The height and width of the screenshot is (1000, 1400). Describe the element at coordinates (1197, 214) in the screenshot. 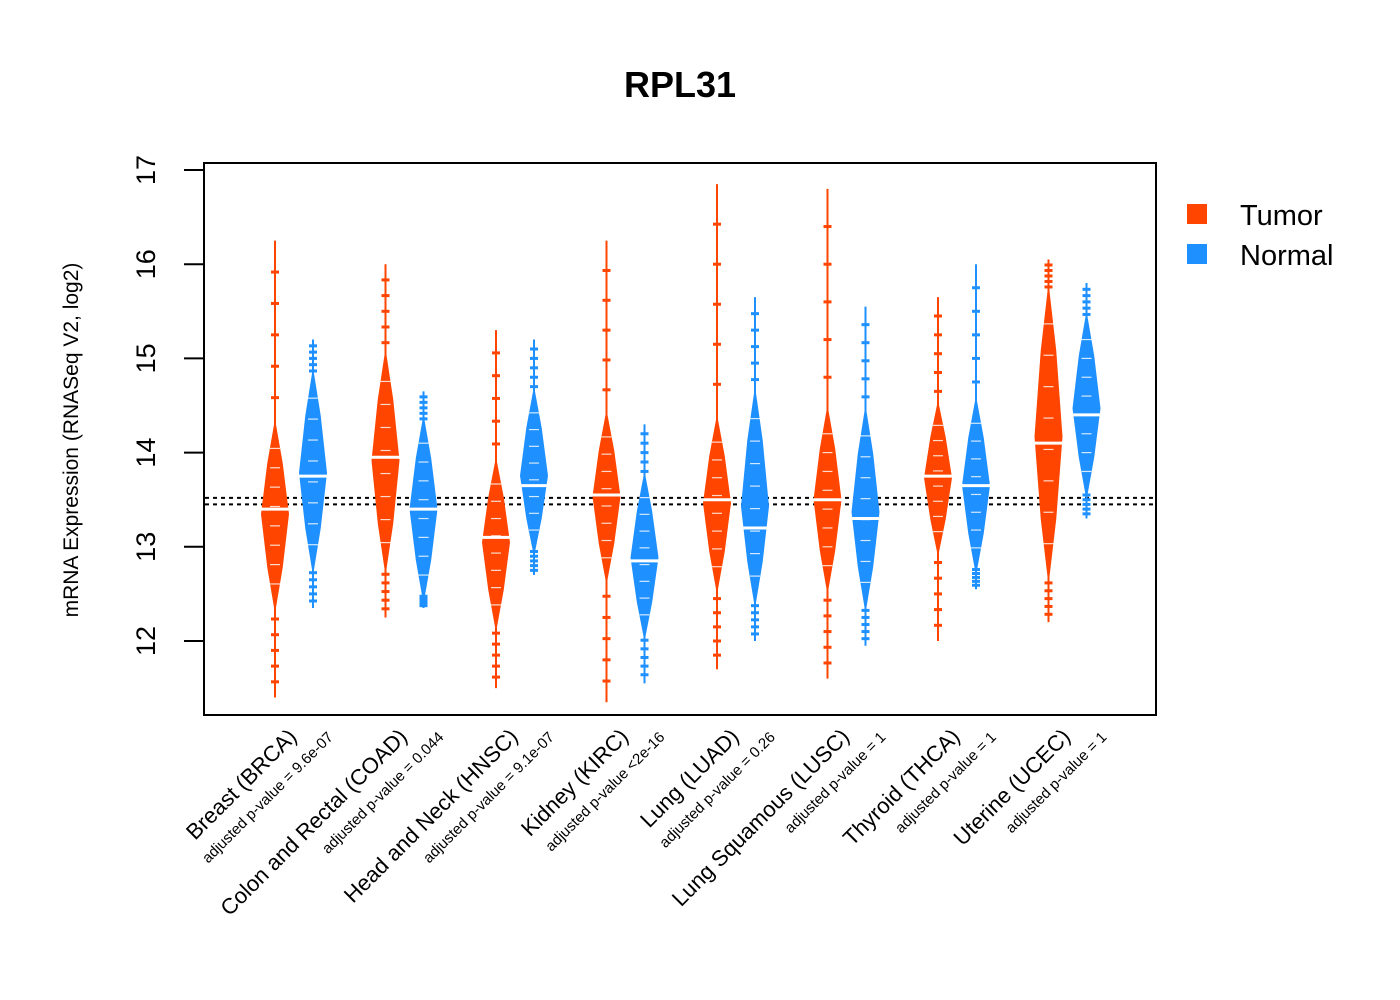

I see `legend-swatch-tumor` at that location.